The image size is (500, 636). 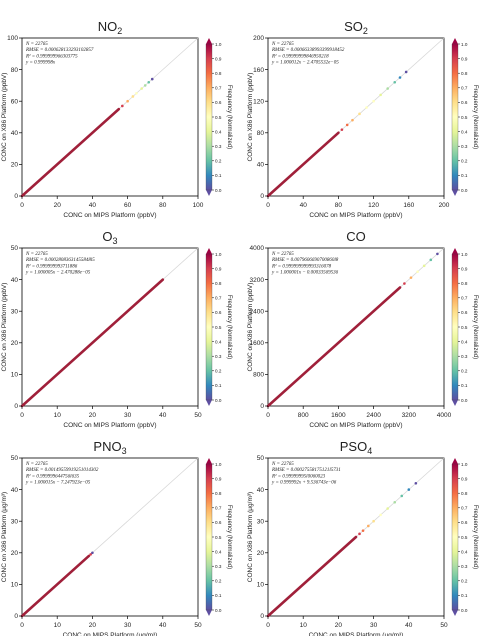 What do you see at coordinates (262, 196) in the screenshot?
I see `y-tick-label: 0` at bounding box center [262, 196].